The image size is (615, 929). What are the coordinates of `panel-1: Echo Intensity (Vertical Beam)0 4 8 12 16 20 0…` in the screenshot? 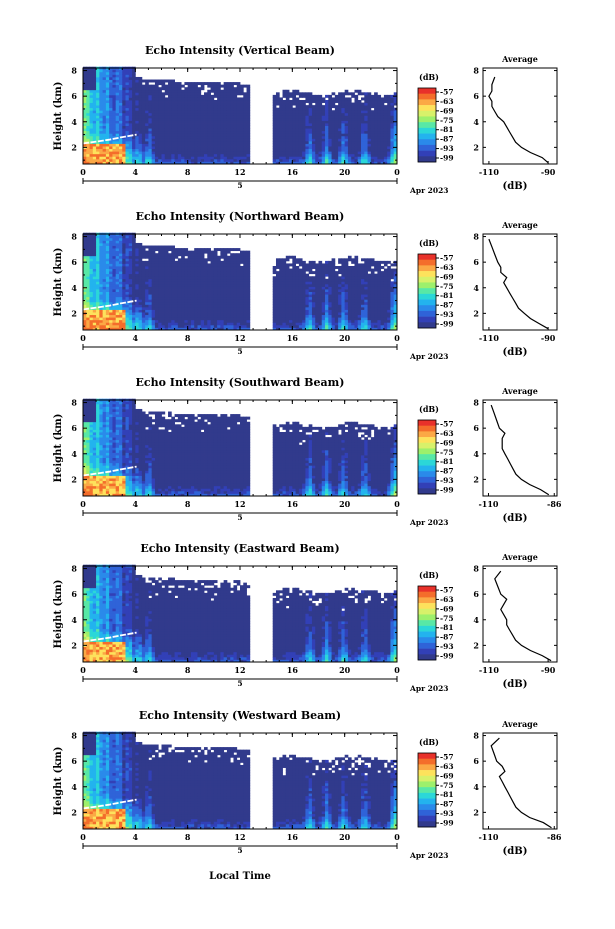 It's located at (305, 119).